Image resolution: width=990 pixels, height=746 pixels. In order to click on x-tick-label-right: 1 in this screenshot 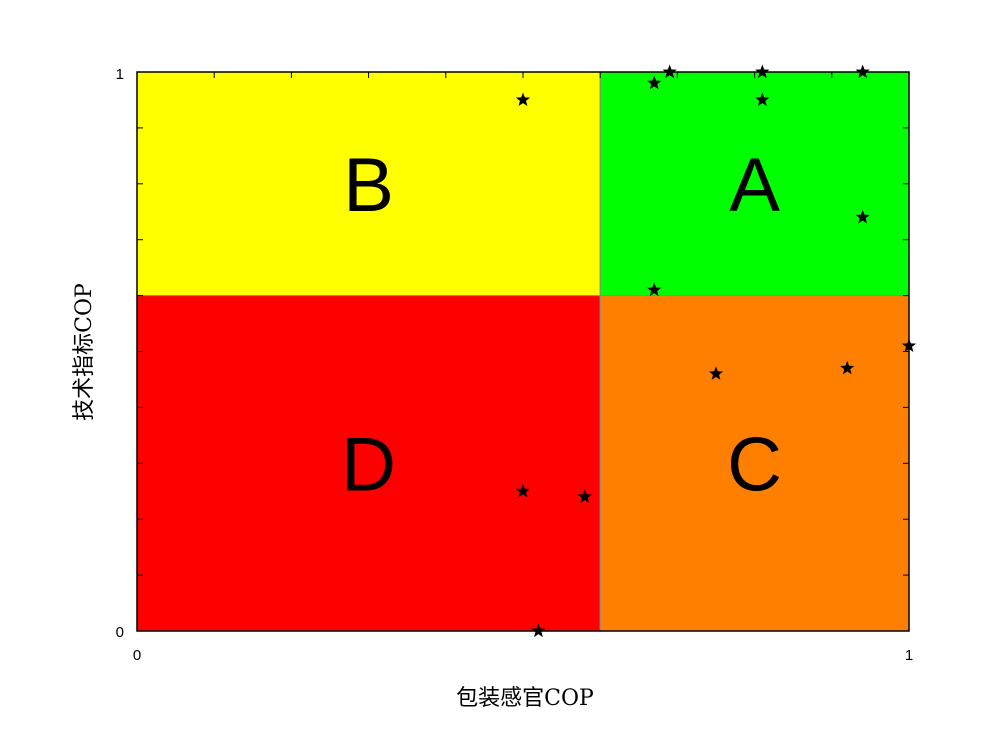, I will do `click(909, 655)`.